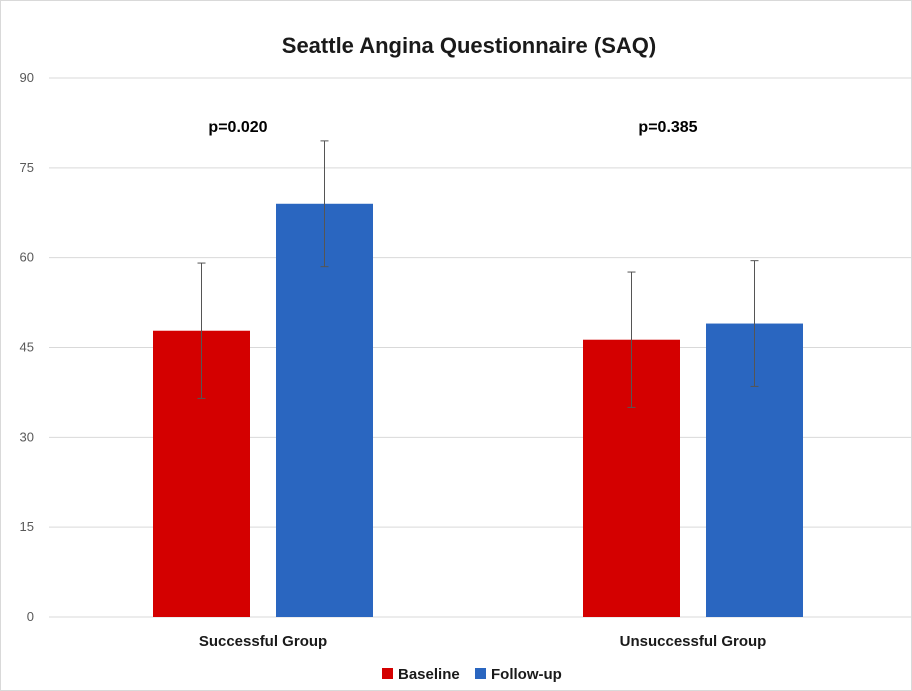 This screenshot has width=912, height=691. What do you see at coordinates (263, 641) in the screenshot?
I see `category-label: Successful Group` at bounding box center [263, 641].